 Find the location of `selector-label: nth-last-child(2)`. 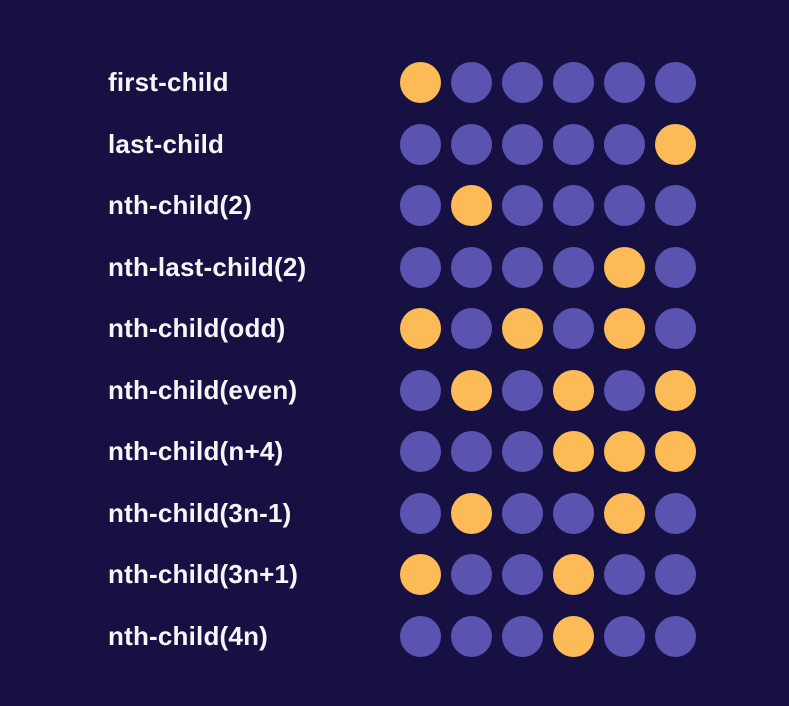

selector-label: nth-last-child(2) is located at coordinates (207, 266).